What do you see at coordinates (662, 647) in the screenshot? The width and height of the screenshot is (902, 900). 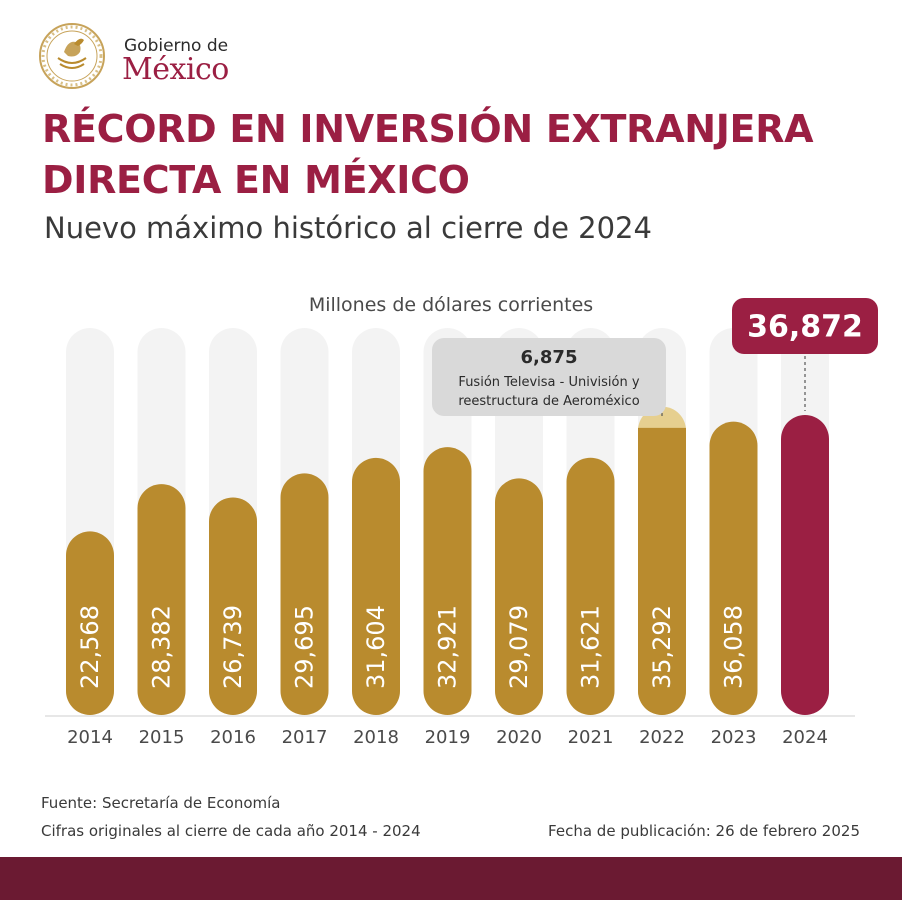 I see `bar-value-label: 35,292` at bounding box center [662, 647].